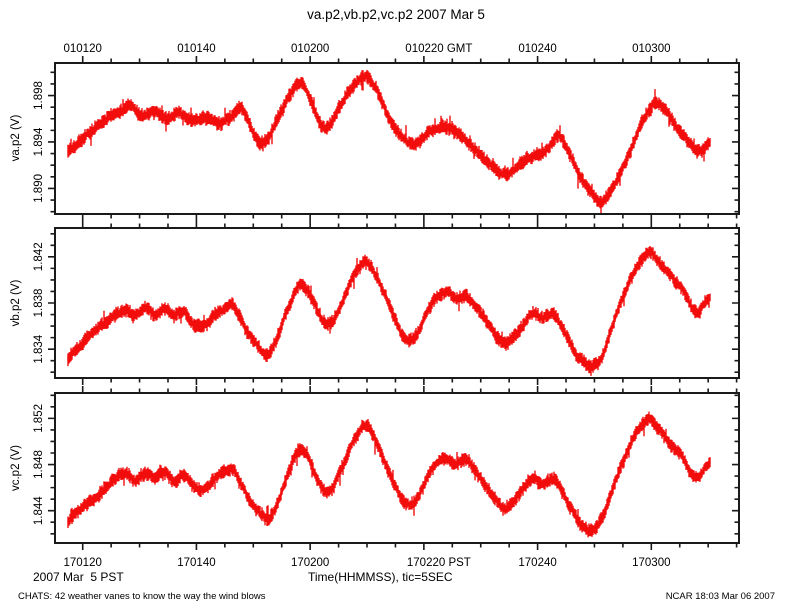  Describe the element at coordinates (39, 303) in the screenshot. I see `y-tick-label: 1.838` at that location.